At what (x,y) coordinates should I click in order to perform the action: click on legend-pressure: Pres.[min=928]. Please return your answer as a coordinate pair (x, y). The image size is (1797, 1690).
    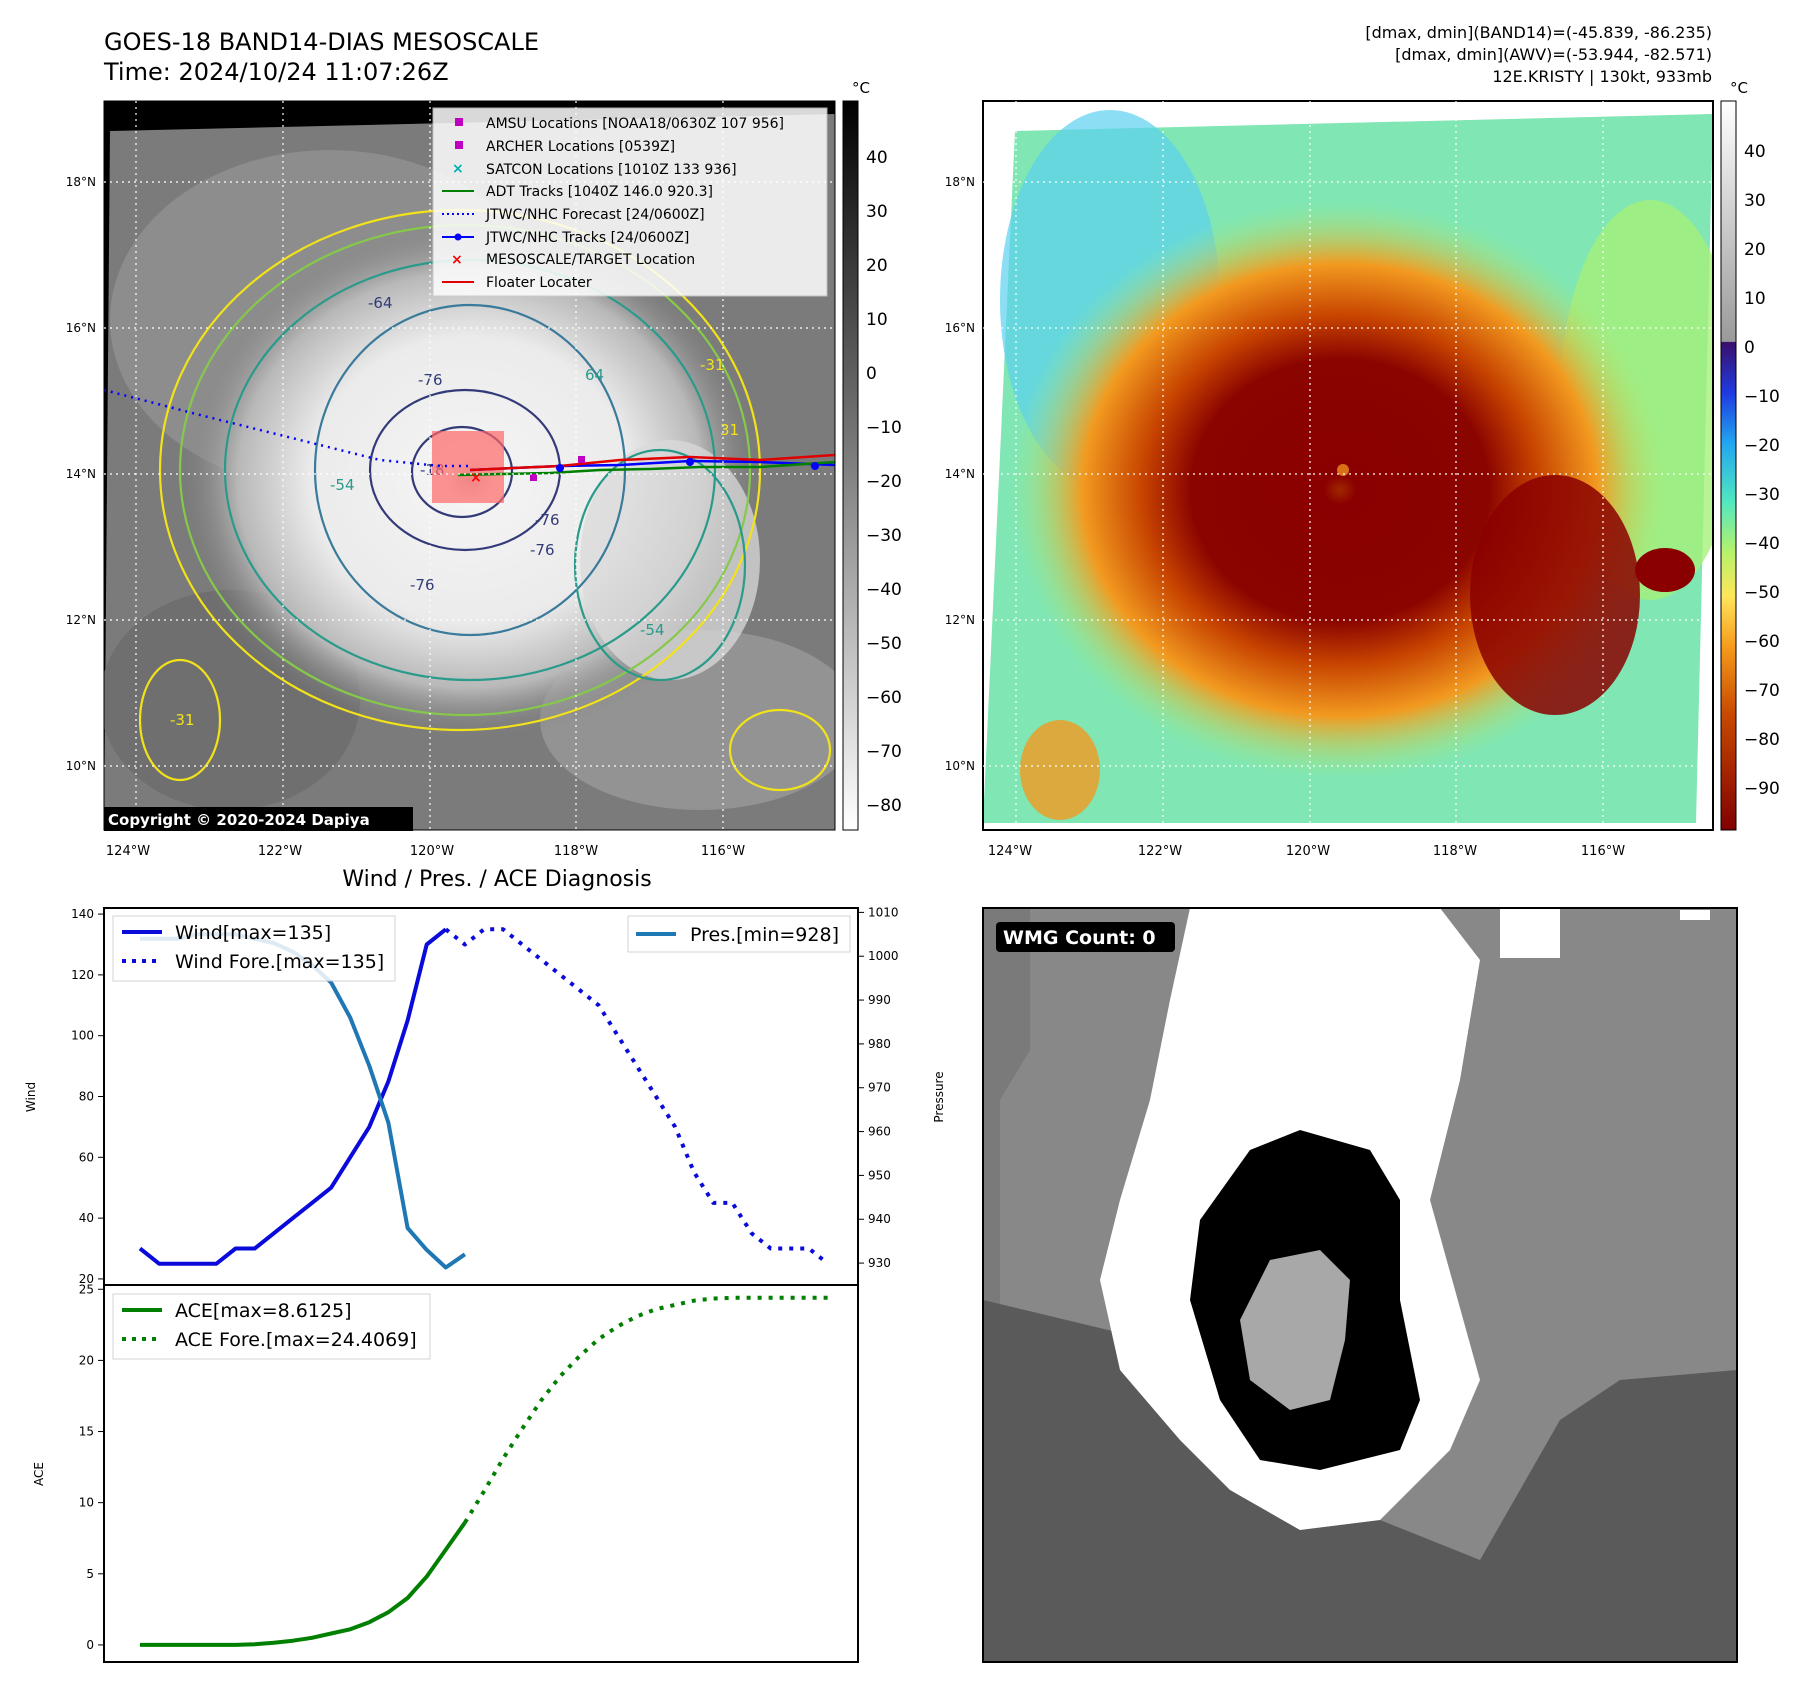
    Looking at the image, I should click on (764, 935).